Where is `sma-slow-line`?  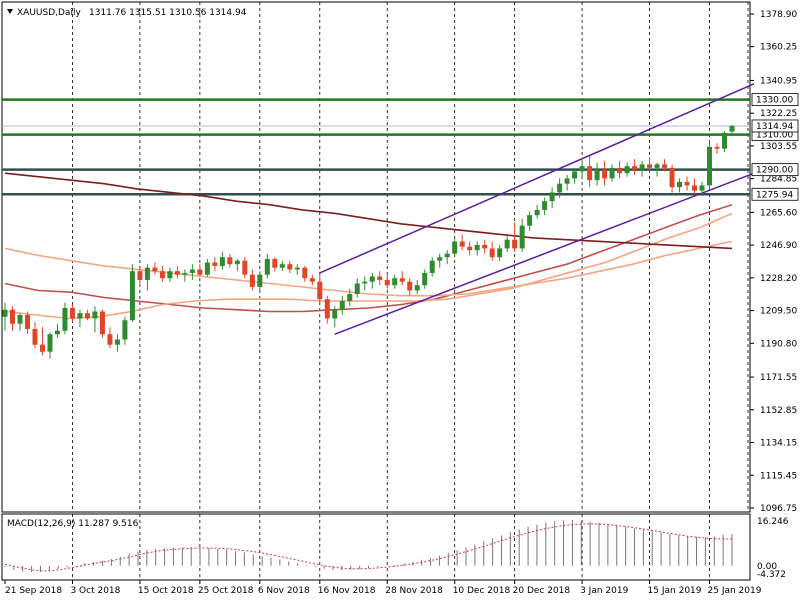
sma-slow-line is located at coordinates (368, 268).